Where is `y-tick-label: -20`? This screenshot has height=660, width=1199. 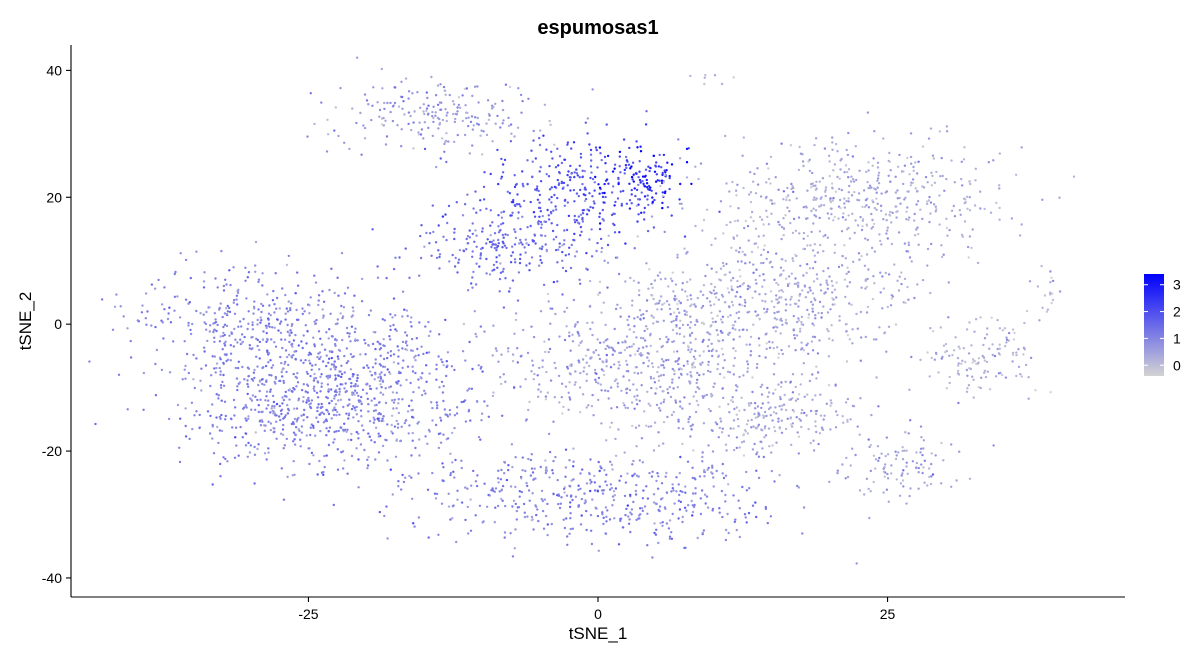
y-tick-label: -20 is located at coordinates (52, 451).